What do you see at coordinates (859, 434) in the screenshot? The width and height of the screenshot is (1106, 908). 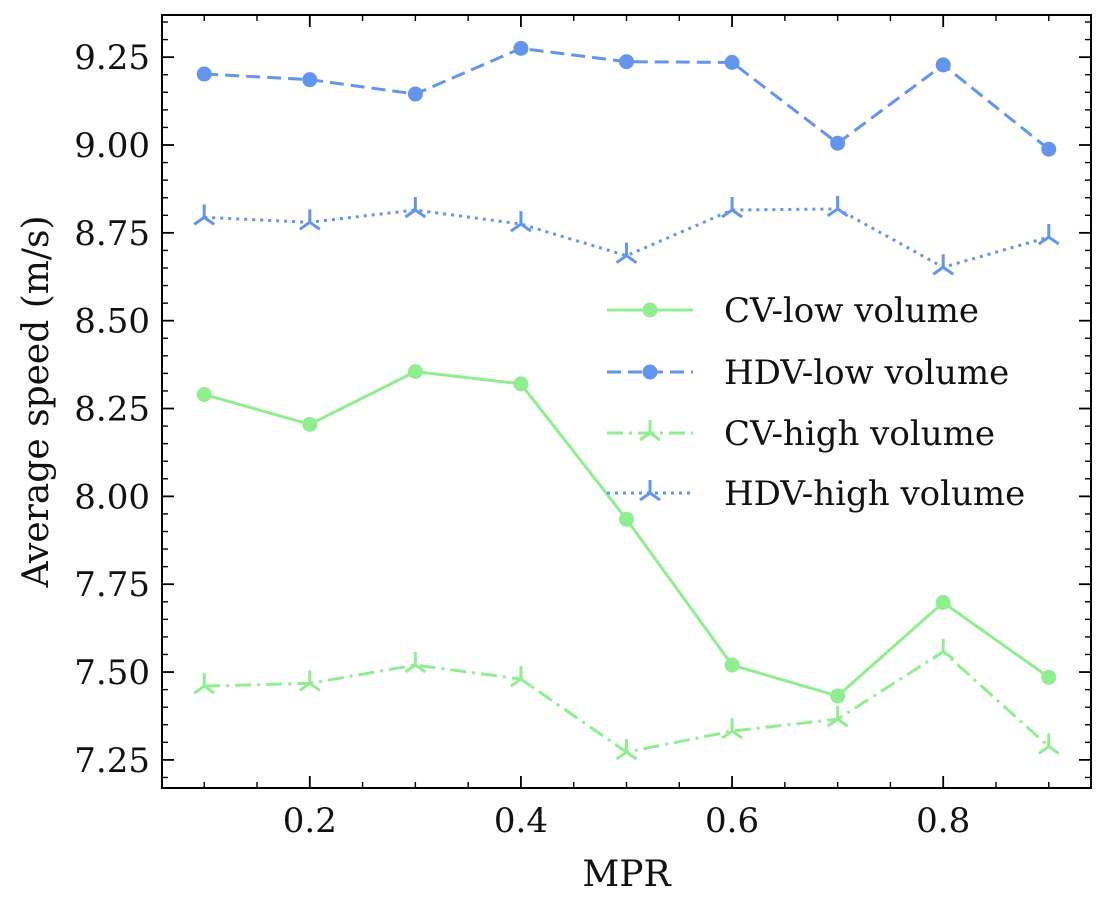 I see `legend-label: CV-high volume` at bounding box center [859, 434].